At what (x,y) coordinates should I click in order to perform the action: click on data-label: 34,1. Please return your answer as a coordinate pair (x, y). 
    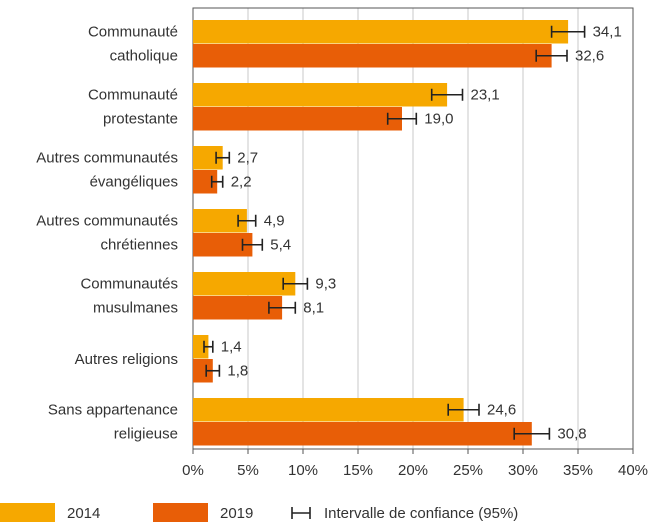
    Looking at the image, I should click on (607, 32).